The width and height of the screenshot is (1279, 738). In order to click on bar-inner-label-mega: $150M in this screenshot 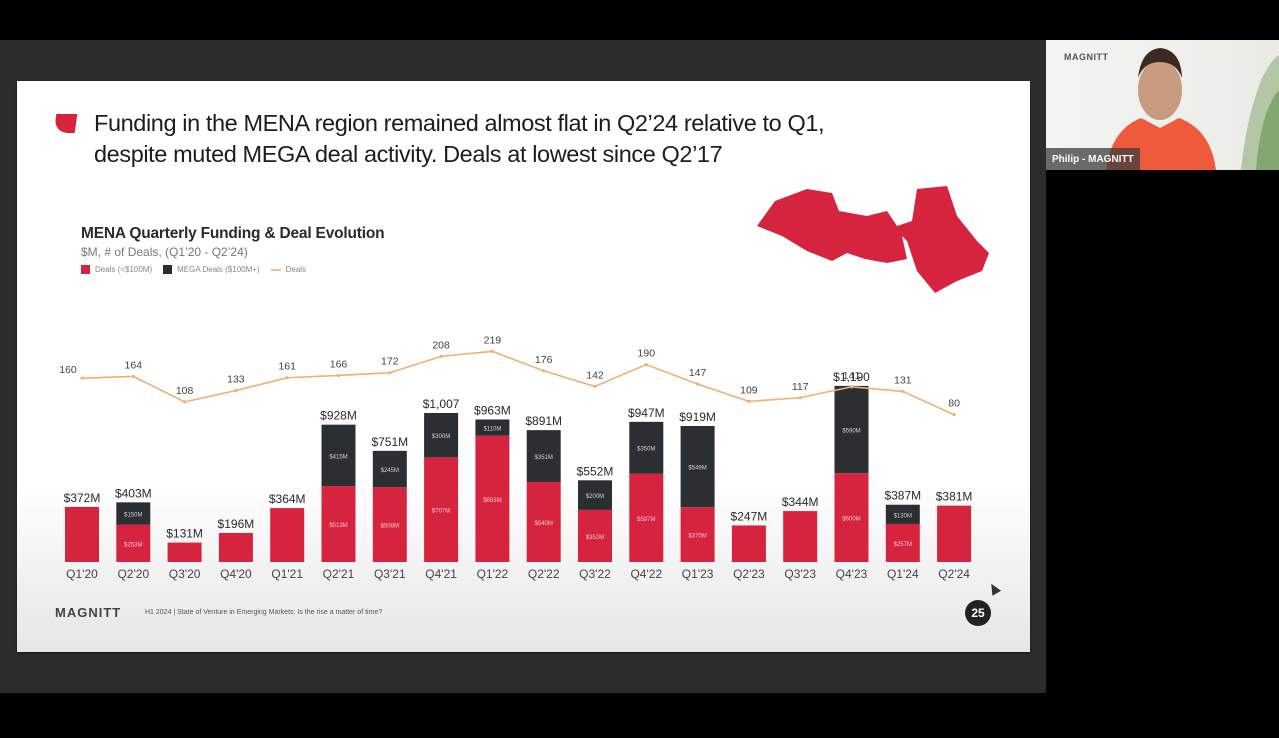, I will do `click(133, 515)`.